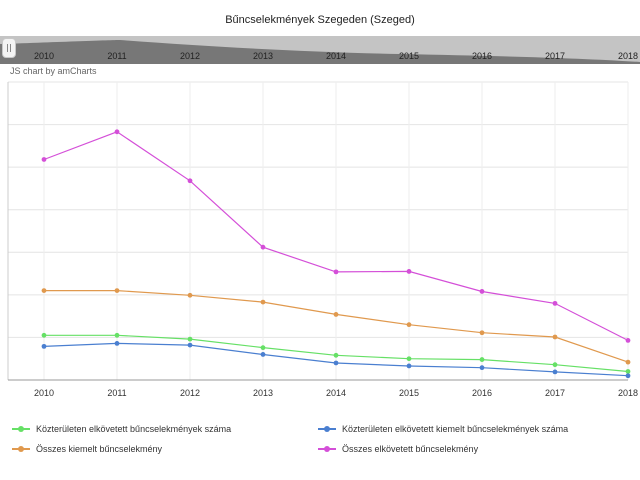  Describe the element at coordinates (116, 393) in the screenshot. I see `x-tick-label: 2011` at that location.